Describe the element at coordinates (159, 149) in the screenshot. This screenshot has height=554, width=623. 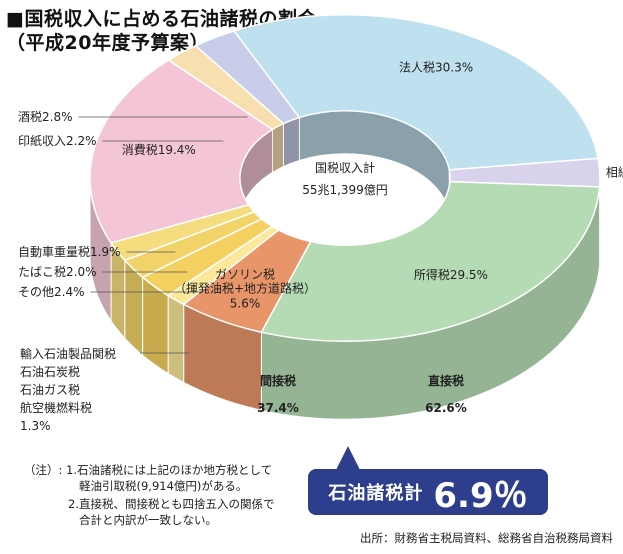
I see `slice-label-8: 消費税19.4%` at that location.